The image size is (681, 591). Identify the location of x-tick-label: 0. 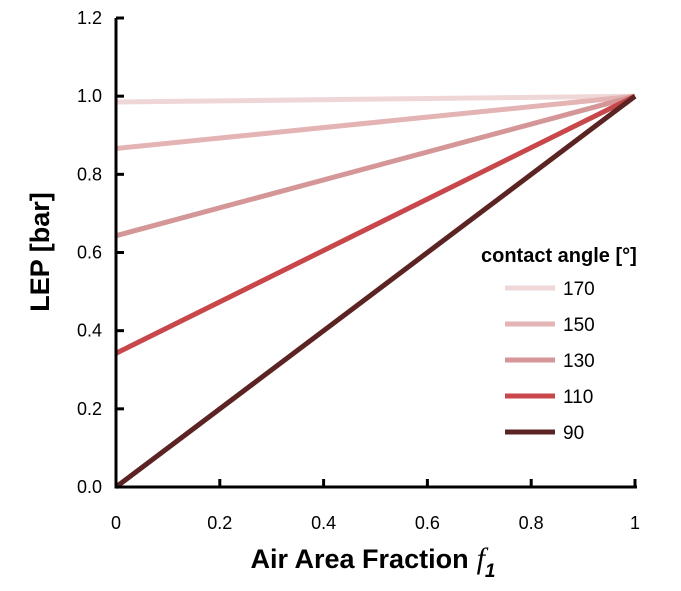
(116, 523).